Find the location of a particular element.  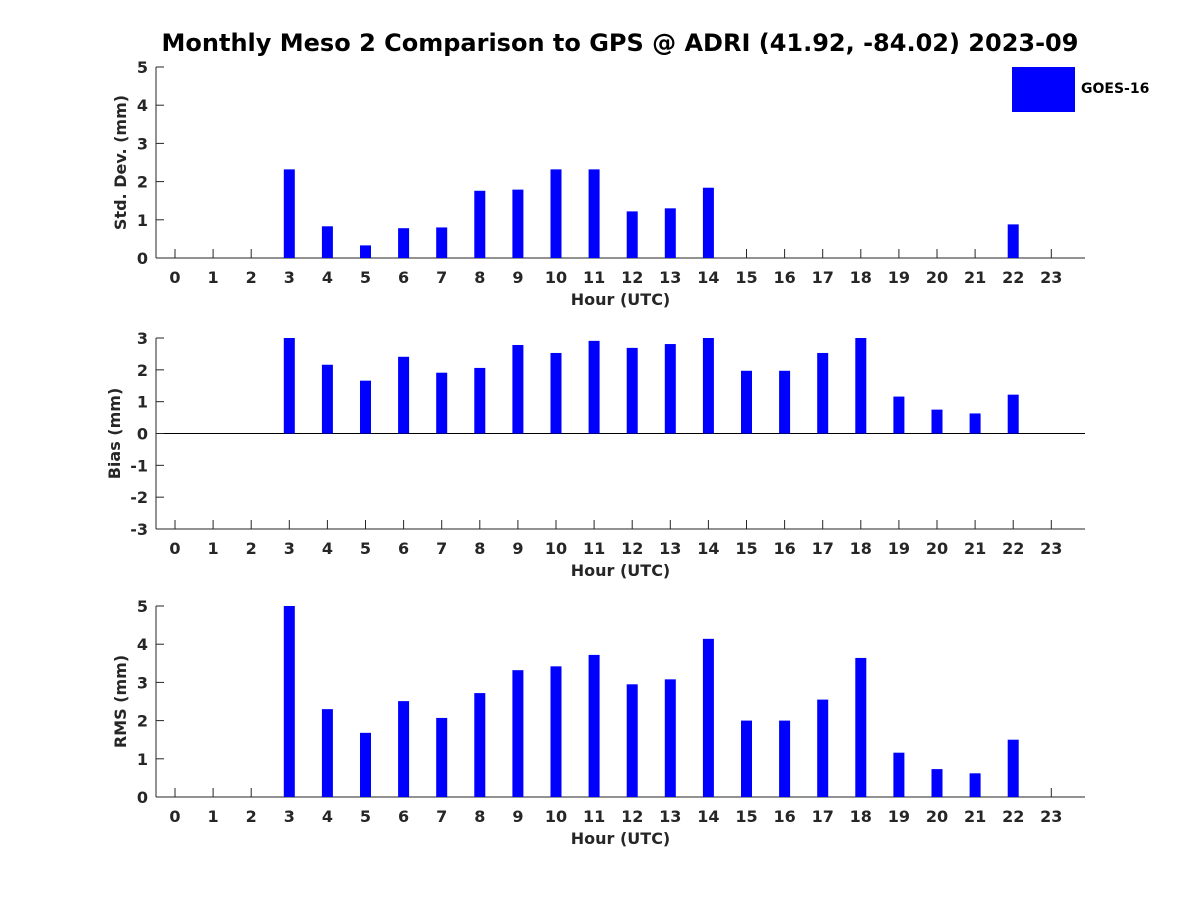

y-axis-title: RMS (mm) is located at coordinates (120, 701).